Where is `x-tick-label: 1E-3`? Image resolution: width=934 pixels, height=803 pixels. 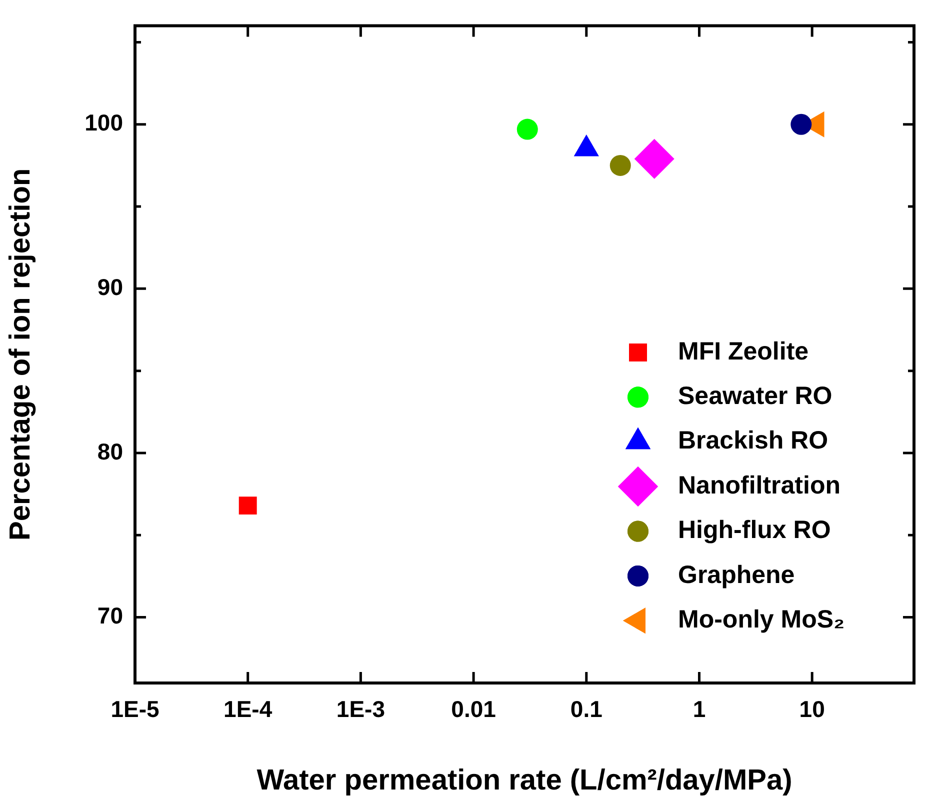
x-tick-label: 1E-3 is located at coordinates (360, 709).